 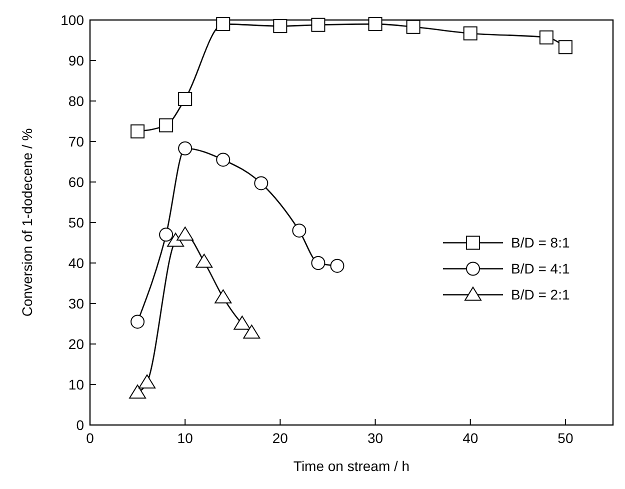 What do you see at coordinates (375, 438) in the screenshot?
I see `x-tick-label: 30` at bounding box center [375, 438].